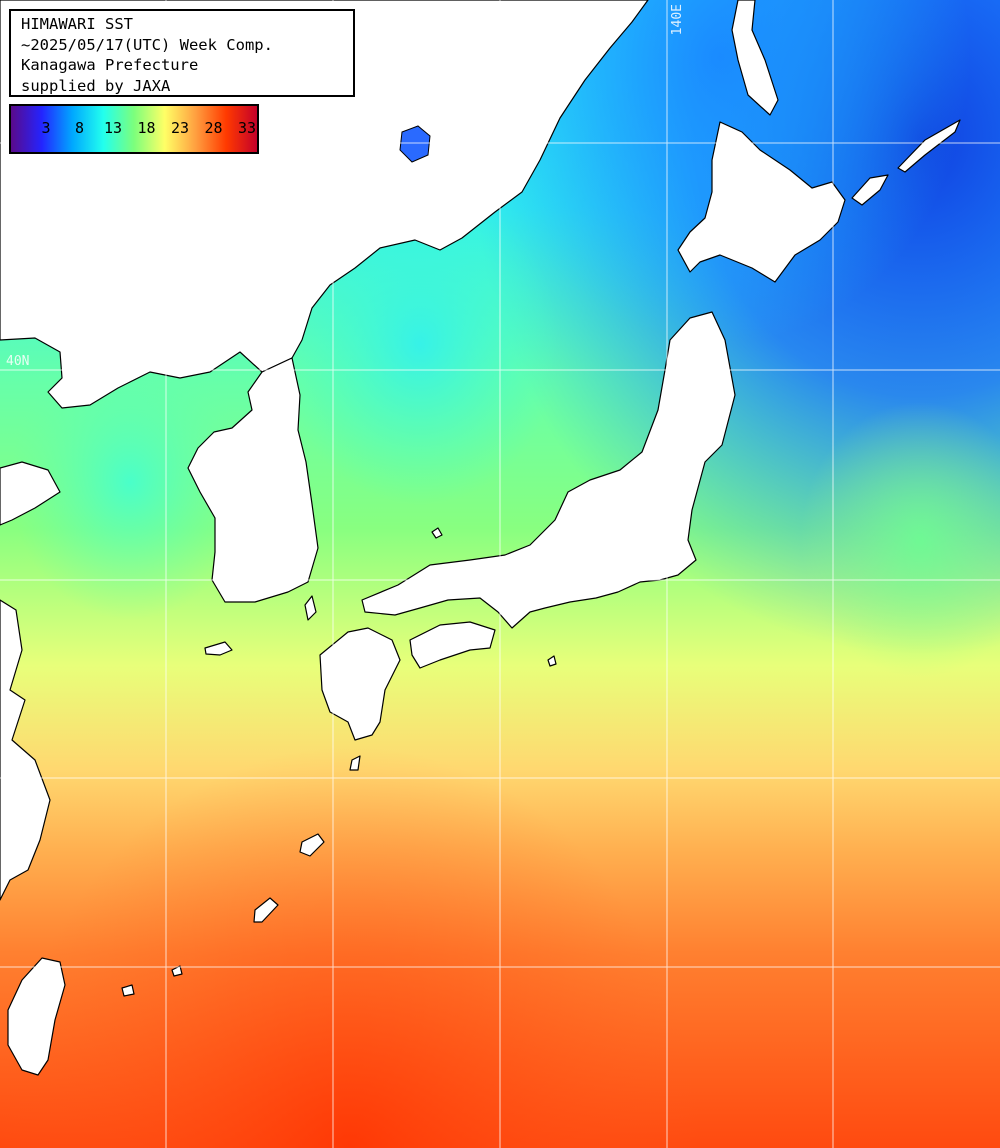  What do you see at coordinates (677, 20) in the screenshot?
I see `longitude-label-140e: 140E` at bounding box center [677, 20].